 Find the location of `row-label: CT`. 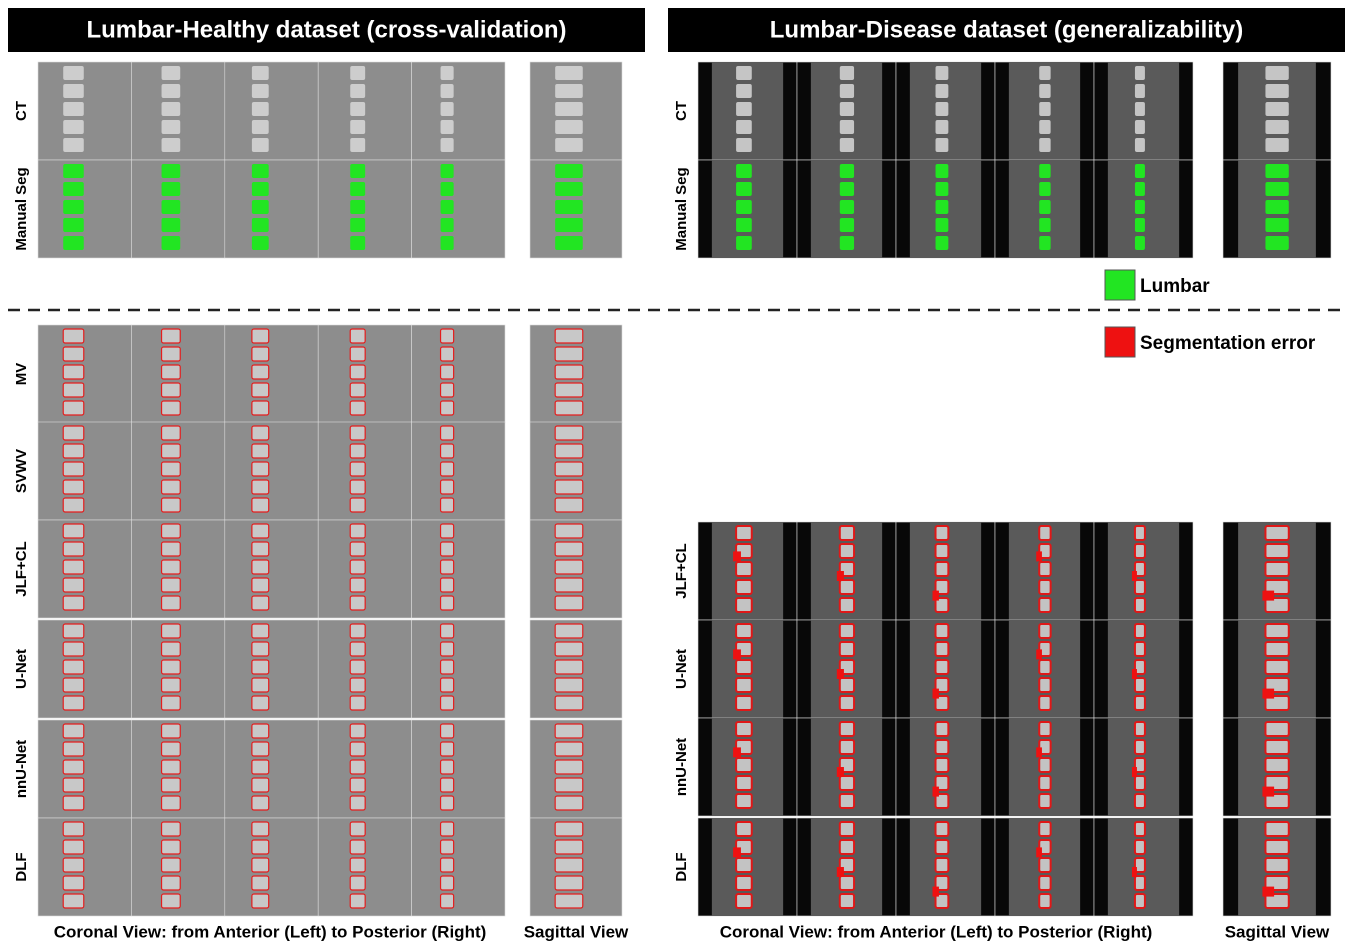

row-label: CT is located at coordinates (681, 111).